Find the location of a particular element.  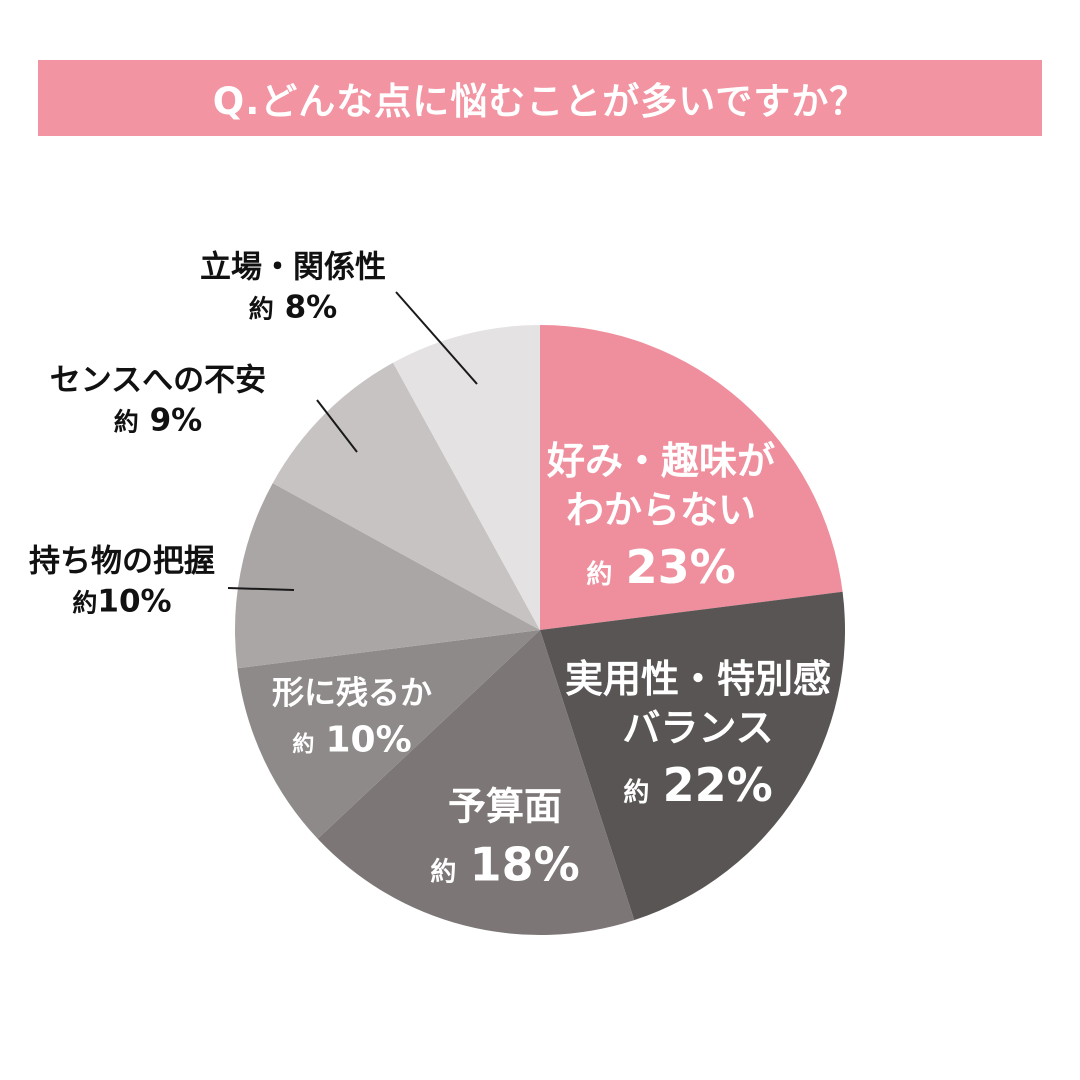

leader-line-mochimono-haaku is located at coordinates (261, 589).